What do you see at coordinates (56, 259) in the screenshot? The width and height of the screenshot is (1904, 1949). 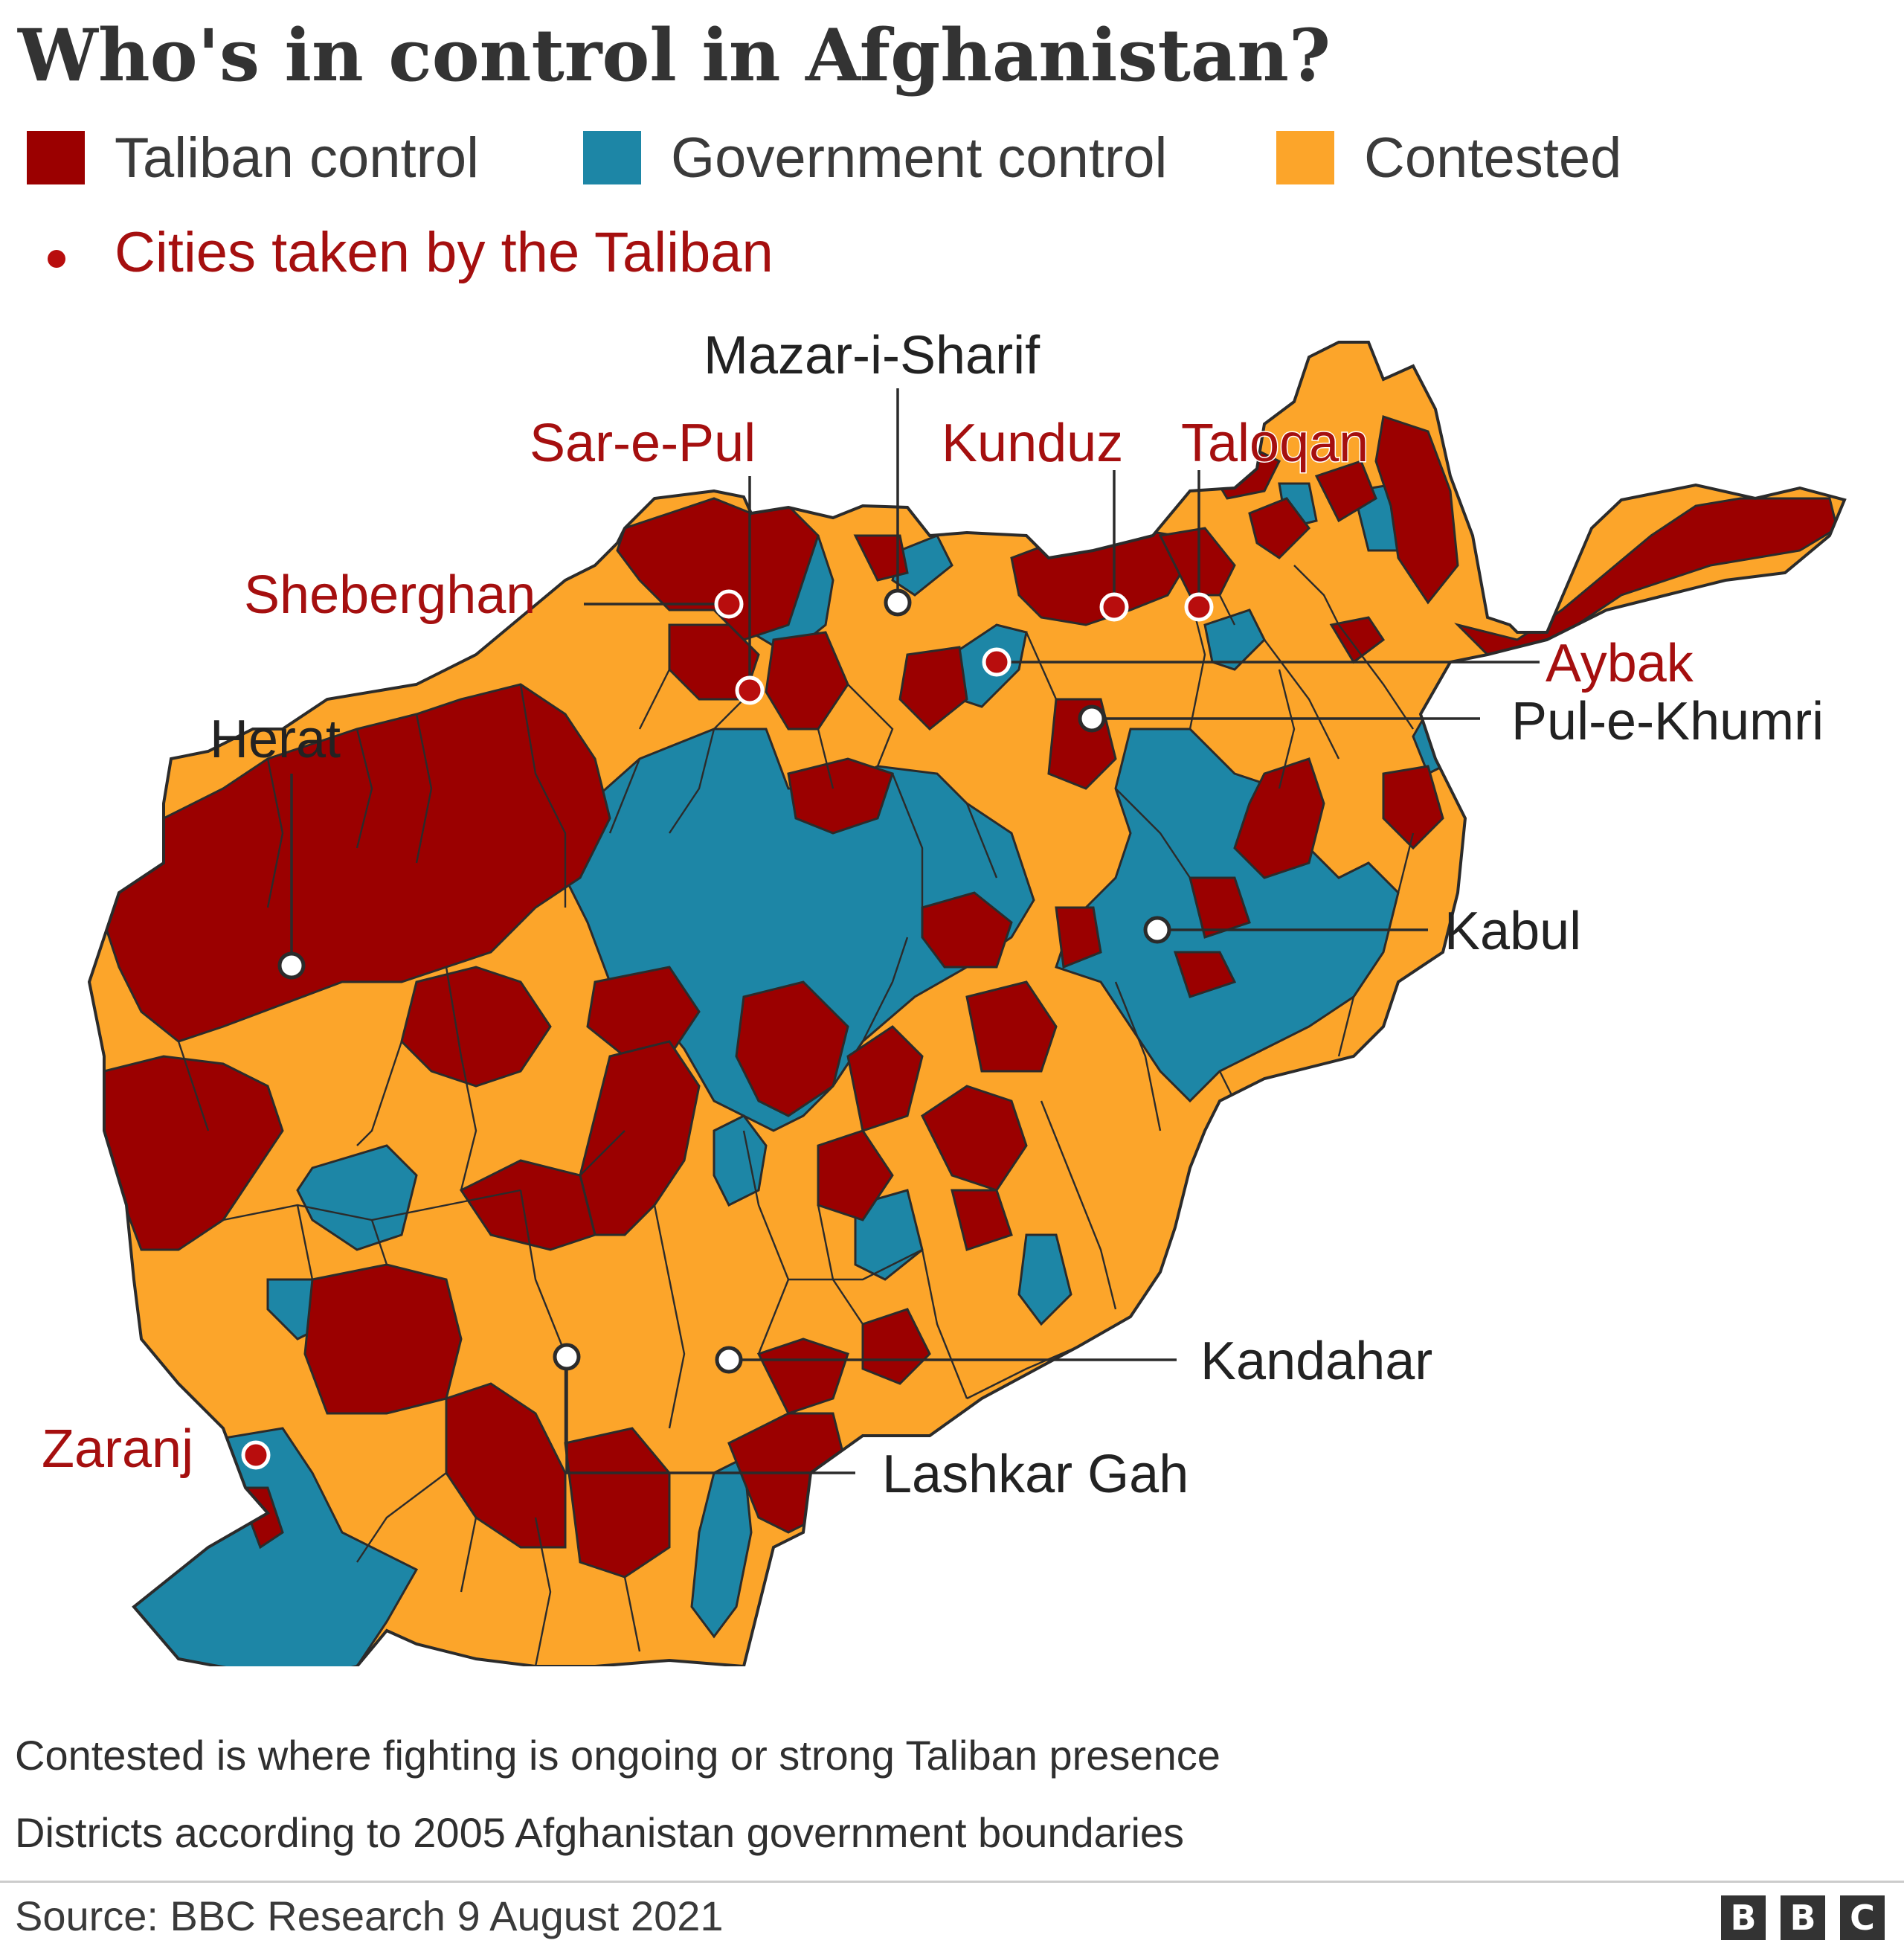 I see `taken-city-dot-icon` at bounding box center [56, 259].